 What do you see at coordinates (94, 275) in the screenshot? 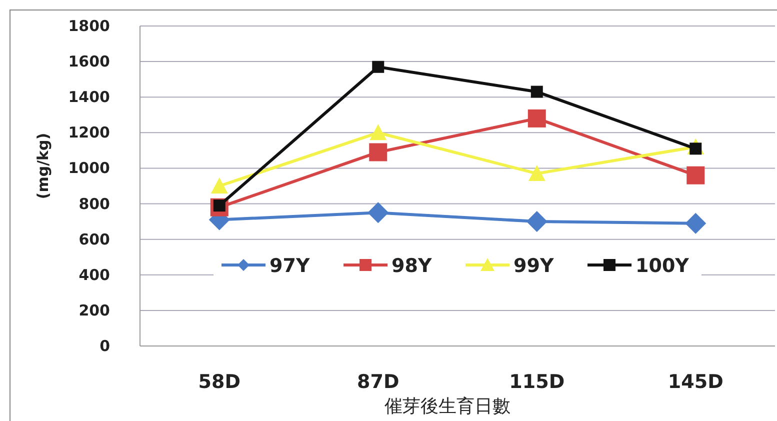
I see `y-tick-label: 400` at bounding box center [94, 275].